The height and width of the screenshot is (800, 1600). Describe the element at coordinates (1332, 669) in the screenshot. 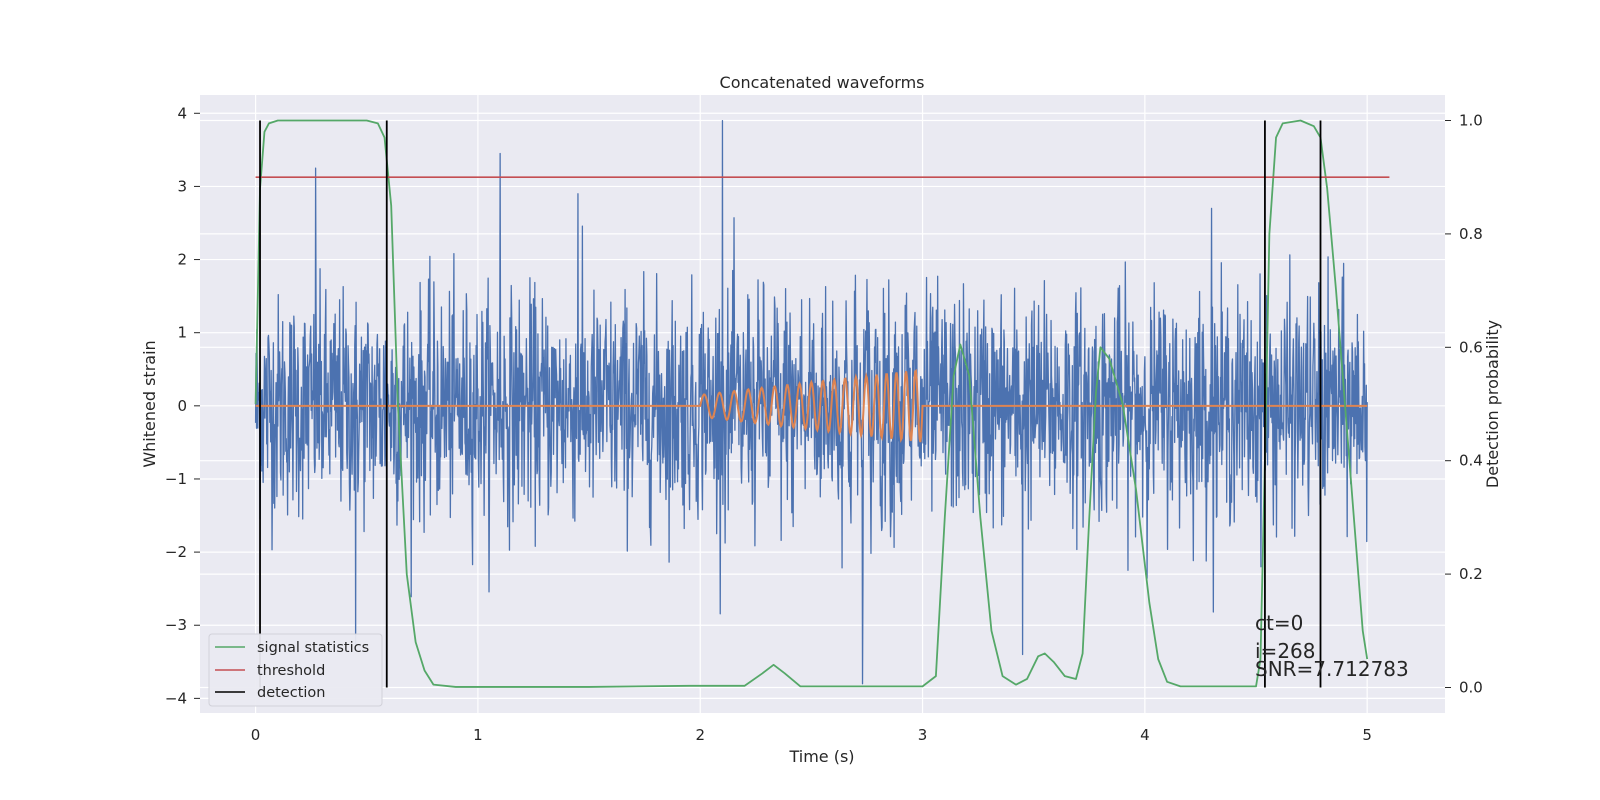

I see `annotation-snr: SNR=7.712783` at that location.